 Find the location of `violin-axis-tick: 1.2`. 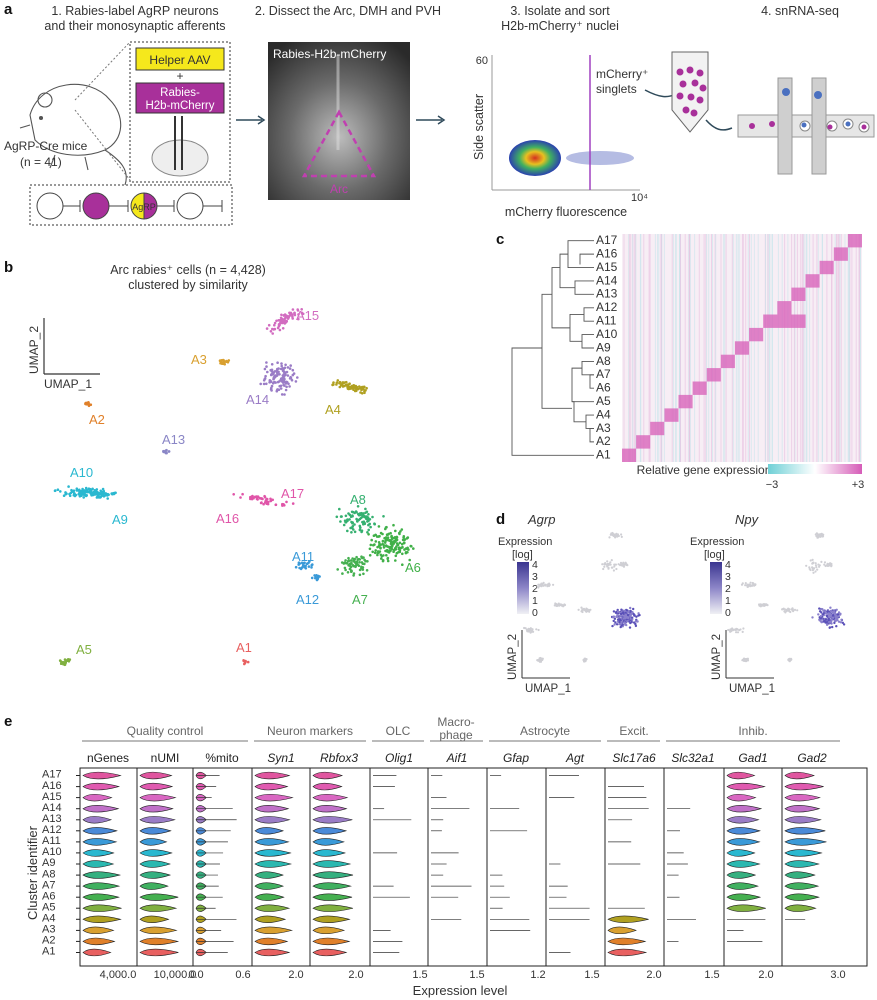

violin-axis-tick: 1.2 is located at coordinates (537, 975).